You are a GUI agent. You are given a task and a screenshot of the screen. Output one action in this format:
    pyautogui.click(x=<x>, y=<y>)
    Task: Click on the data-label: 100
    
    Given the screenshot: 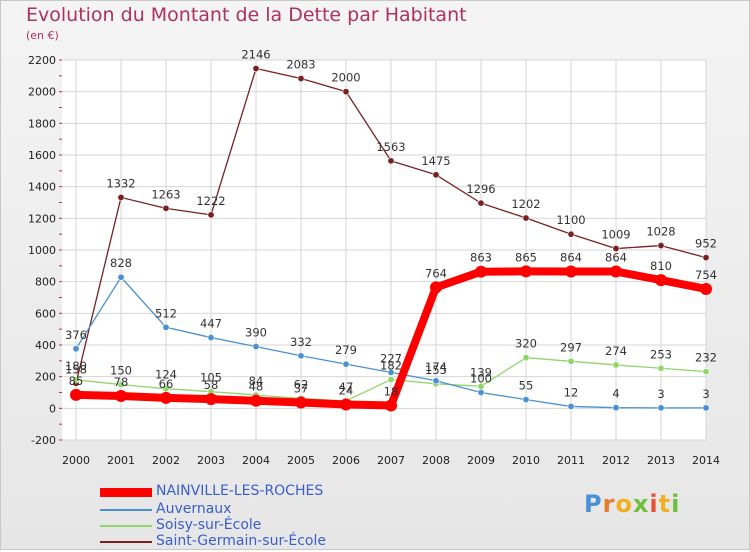 What is the action you would take?
    pyautogui.click(x=481, y=379)
    